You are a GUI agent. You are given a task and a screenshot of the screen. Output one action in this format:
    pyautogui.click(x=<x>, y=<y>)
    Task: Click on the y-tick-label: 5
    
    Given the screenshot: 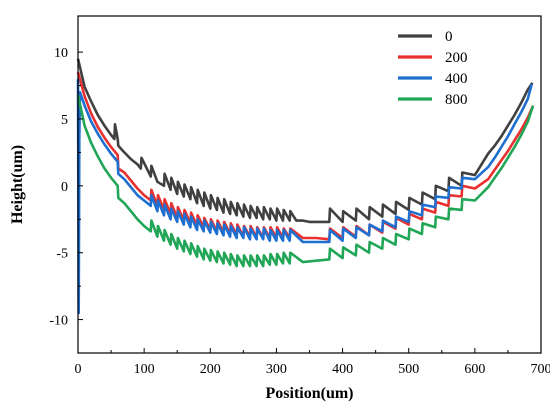 What is the action you would take?
    pyautogui.click(x=64, y=120)
    